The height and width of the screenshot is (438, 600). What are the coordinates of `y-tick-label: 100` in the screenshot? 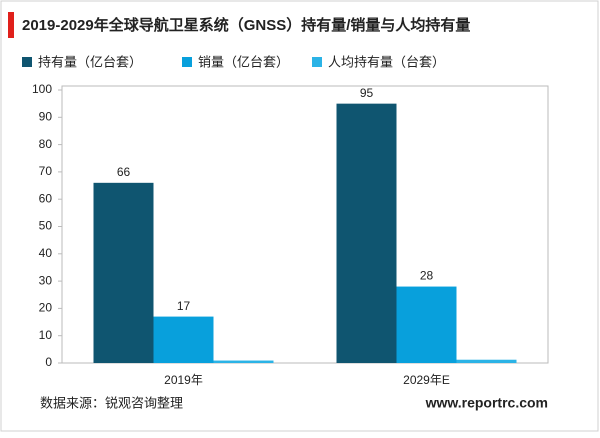 It's located at (42, 89).